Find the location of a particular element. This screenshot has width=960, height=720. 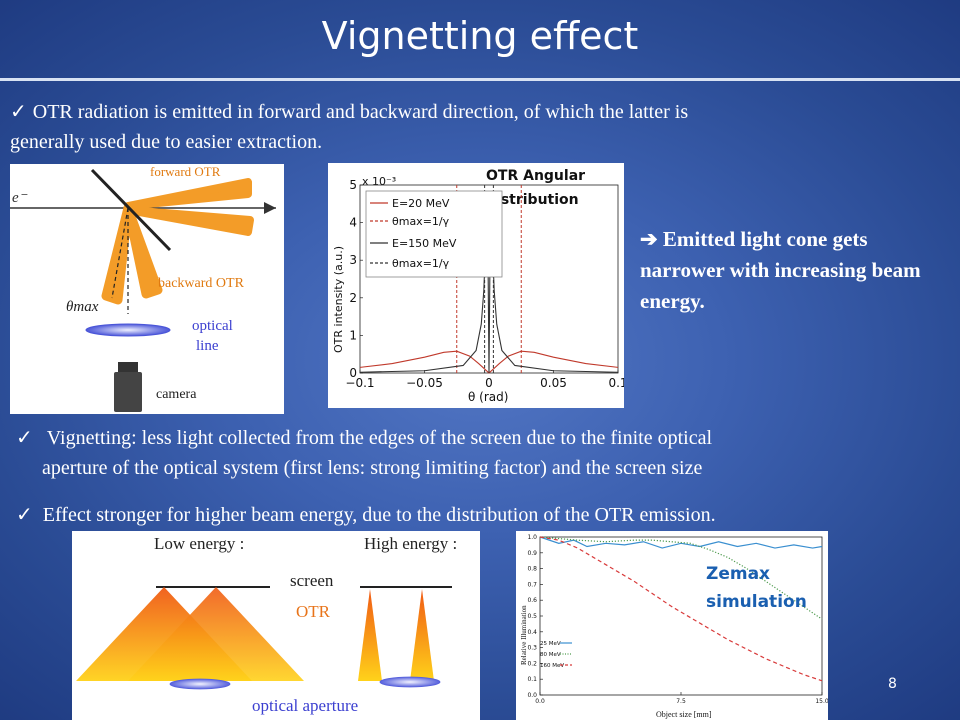

screen-label: screen is located at coordinates (312, 580).